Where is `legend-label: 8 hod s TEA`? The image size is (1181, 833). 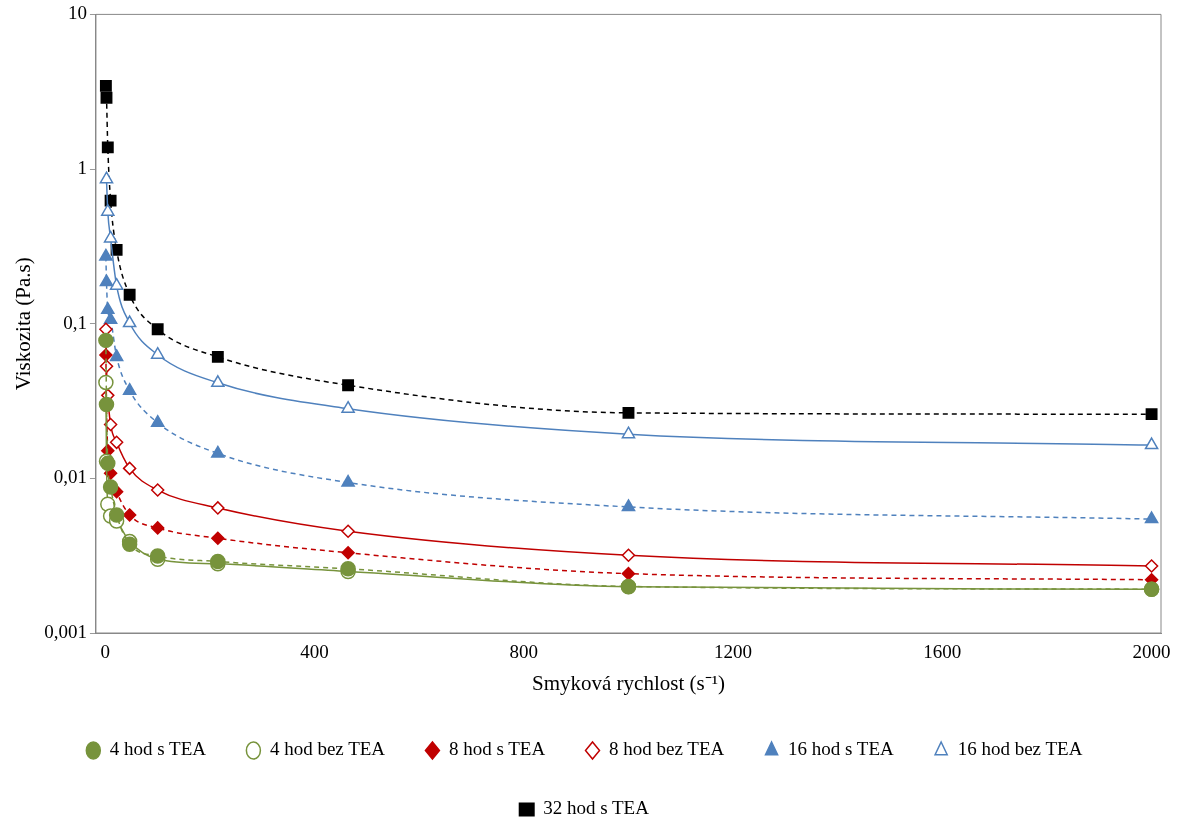
legend-label: 8 hod s TEA is located at coordinates (497, 749).